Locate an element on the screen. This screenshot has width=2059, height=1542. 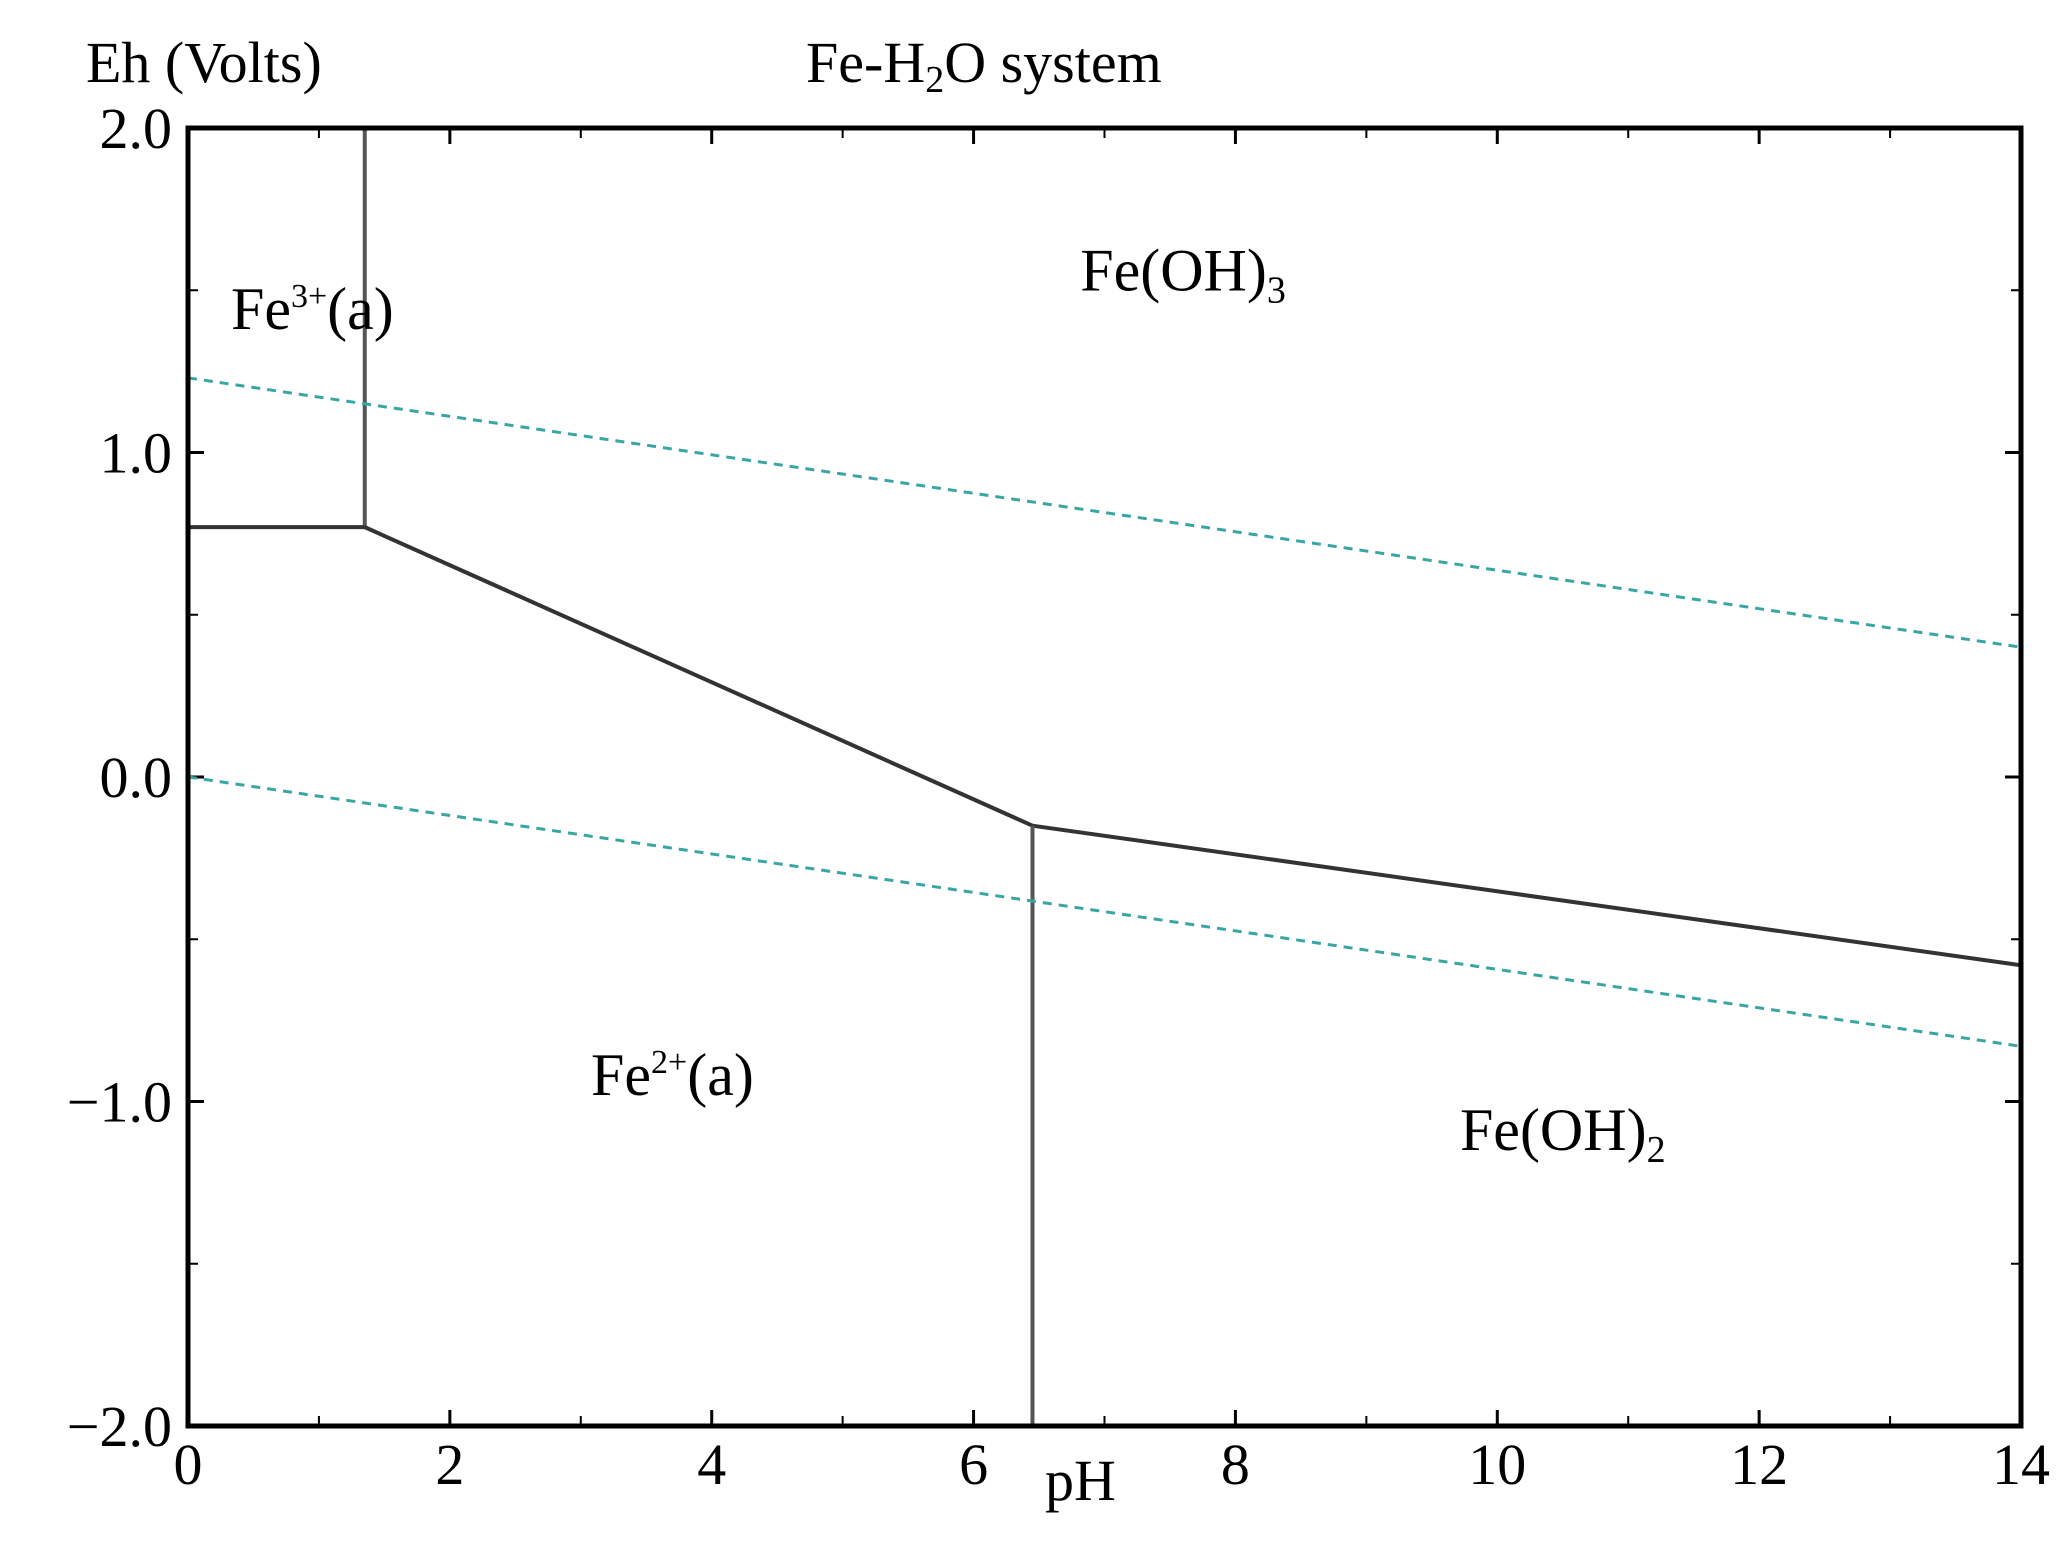
y-tick-label: 0.0 is located at coordinates (136, 777).